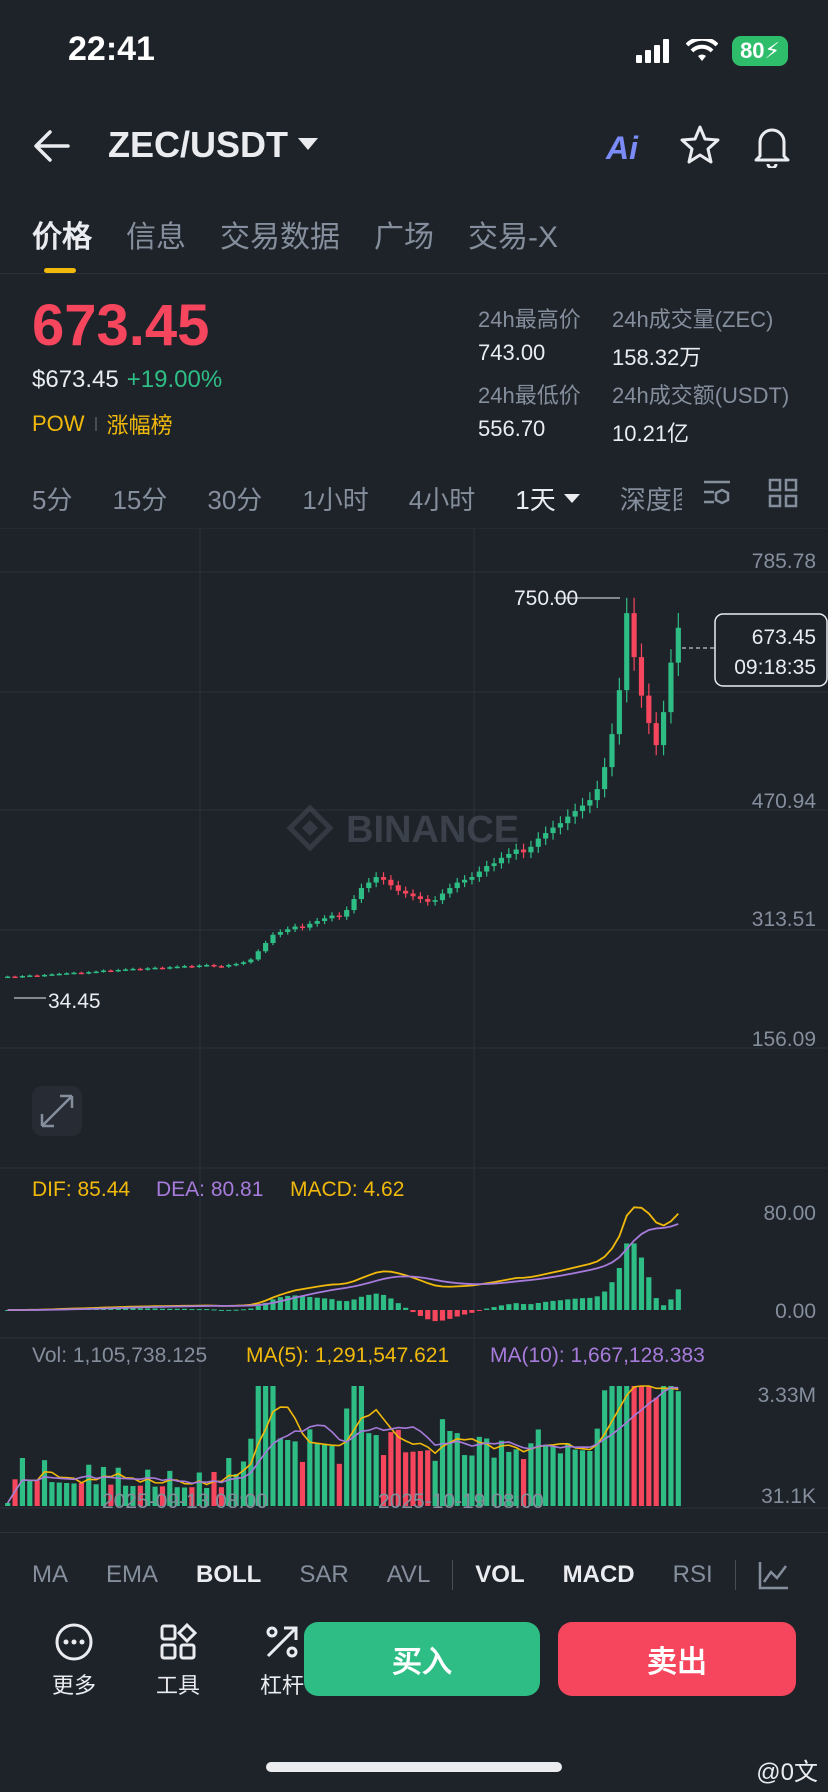 The width and height of the screenshot is (828, 1792). Describe the element at coordinates (178, 1661) in the screenshot. I see `tools-button: 工具` at that location.